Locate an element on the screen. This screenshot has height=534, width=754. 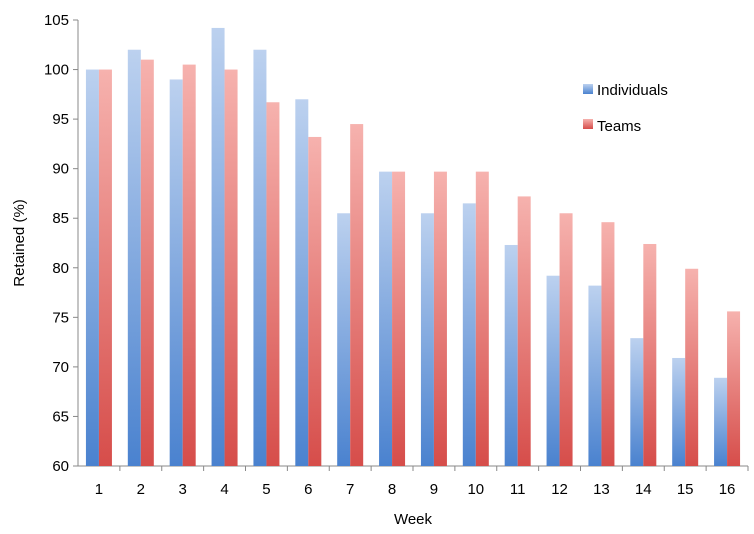
x-tick-label: 1 is located at coordinates (99, 489).